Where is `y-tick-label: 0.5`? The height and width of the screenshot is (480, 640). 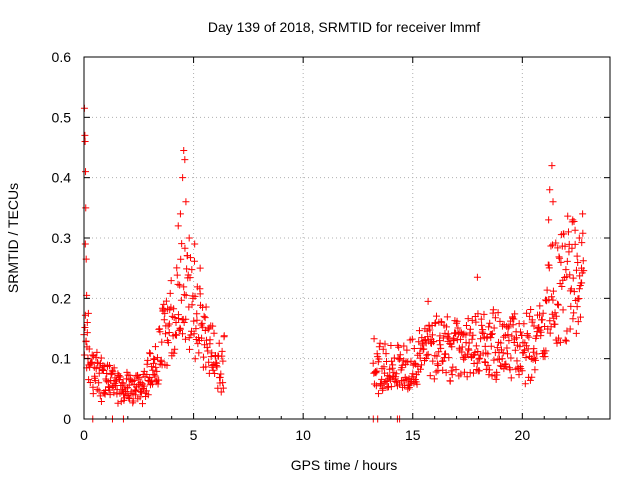
y-tick-label: 0.5 is located at coordinates (62, 117).